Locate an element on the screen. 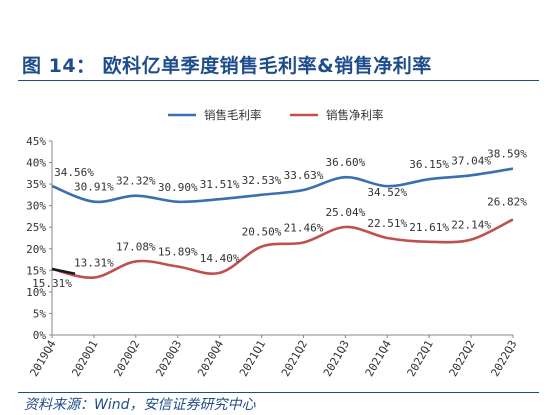  data-label: 20.50% is located at coordinates (262, 232).